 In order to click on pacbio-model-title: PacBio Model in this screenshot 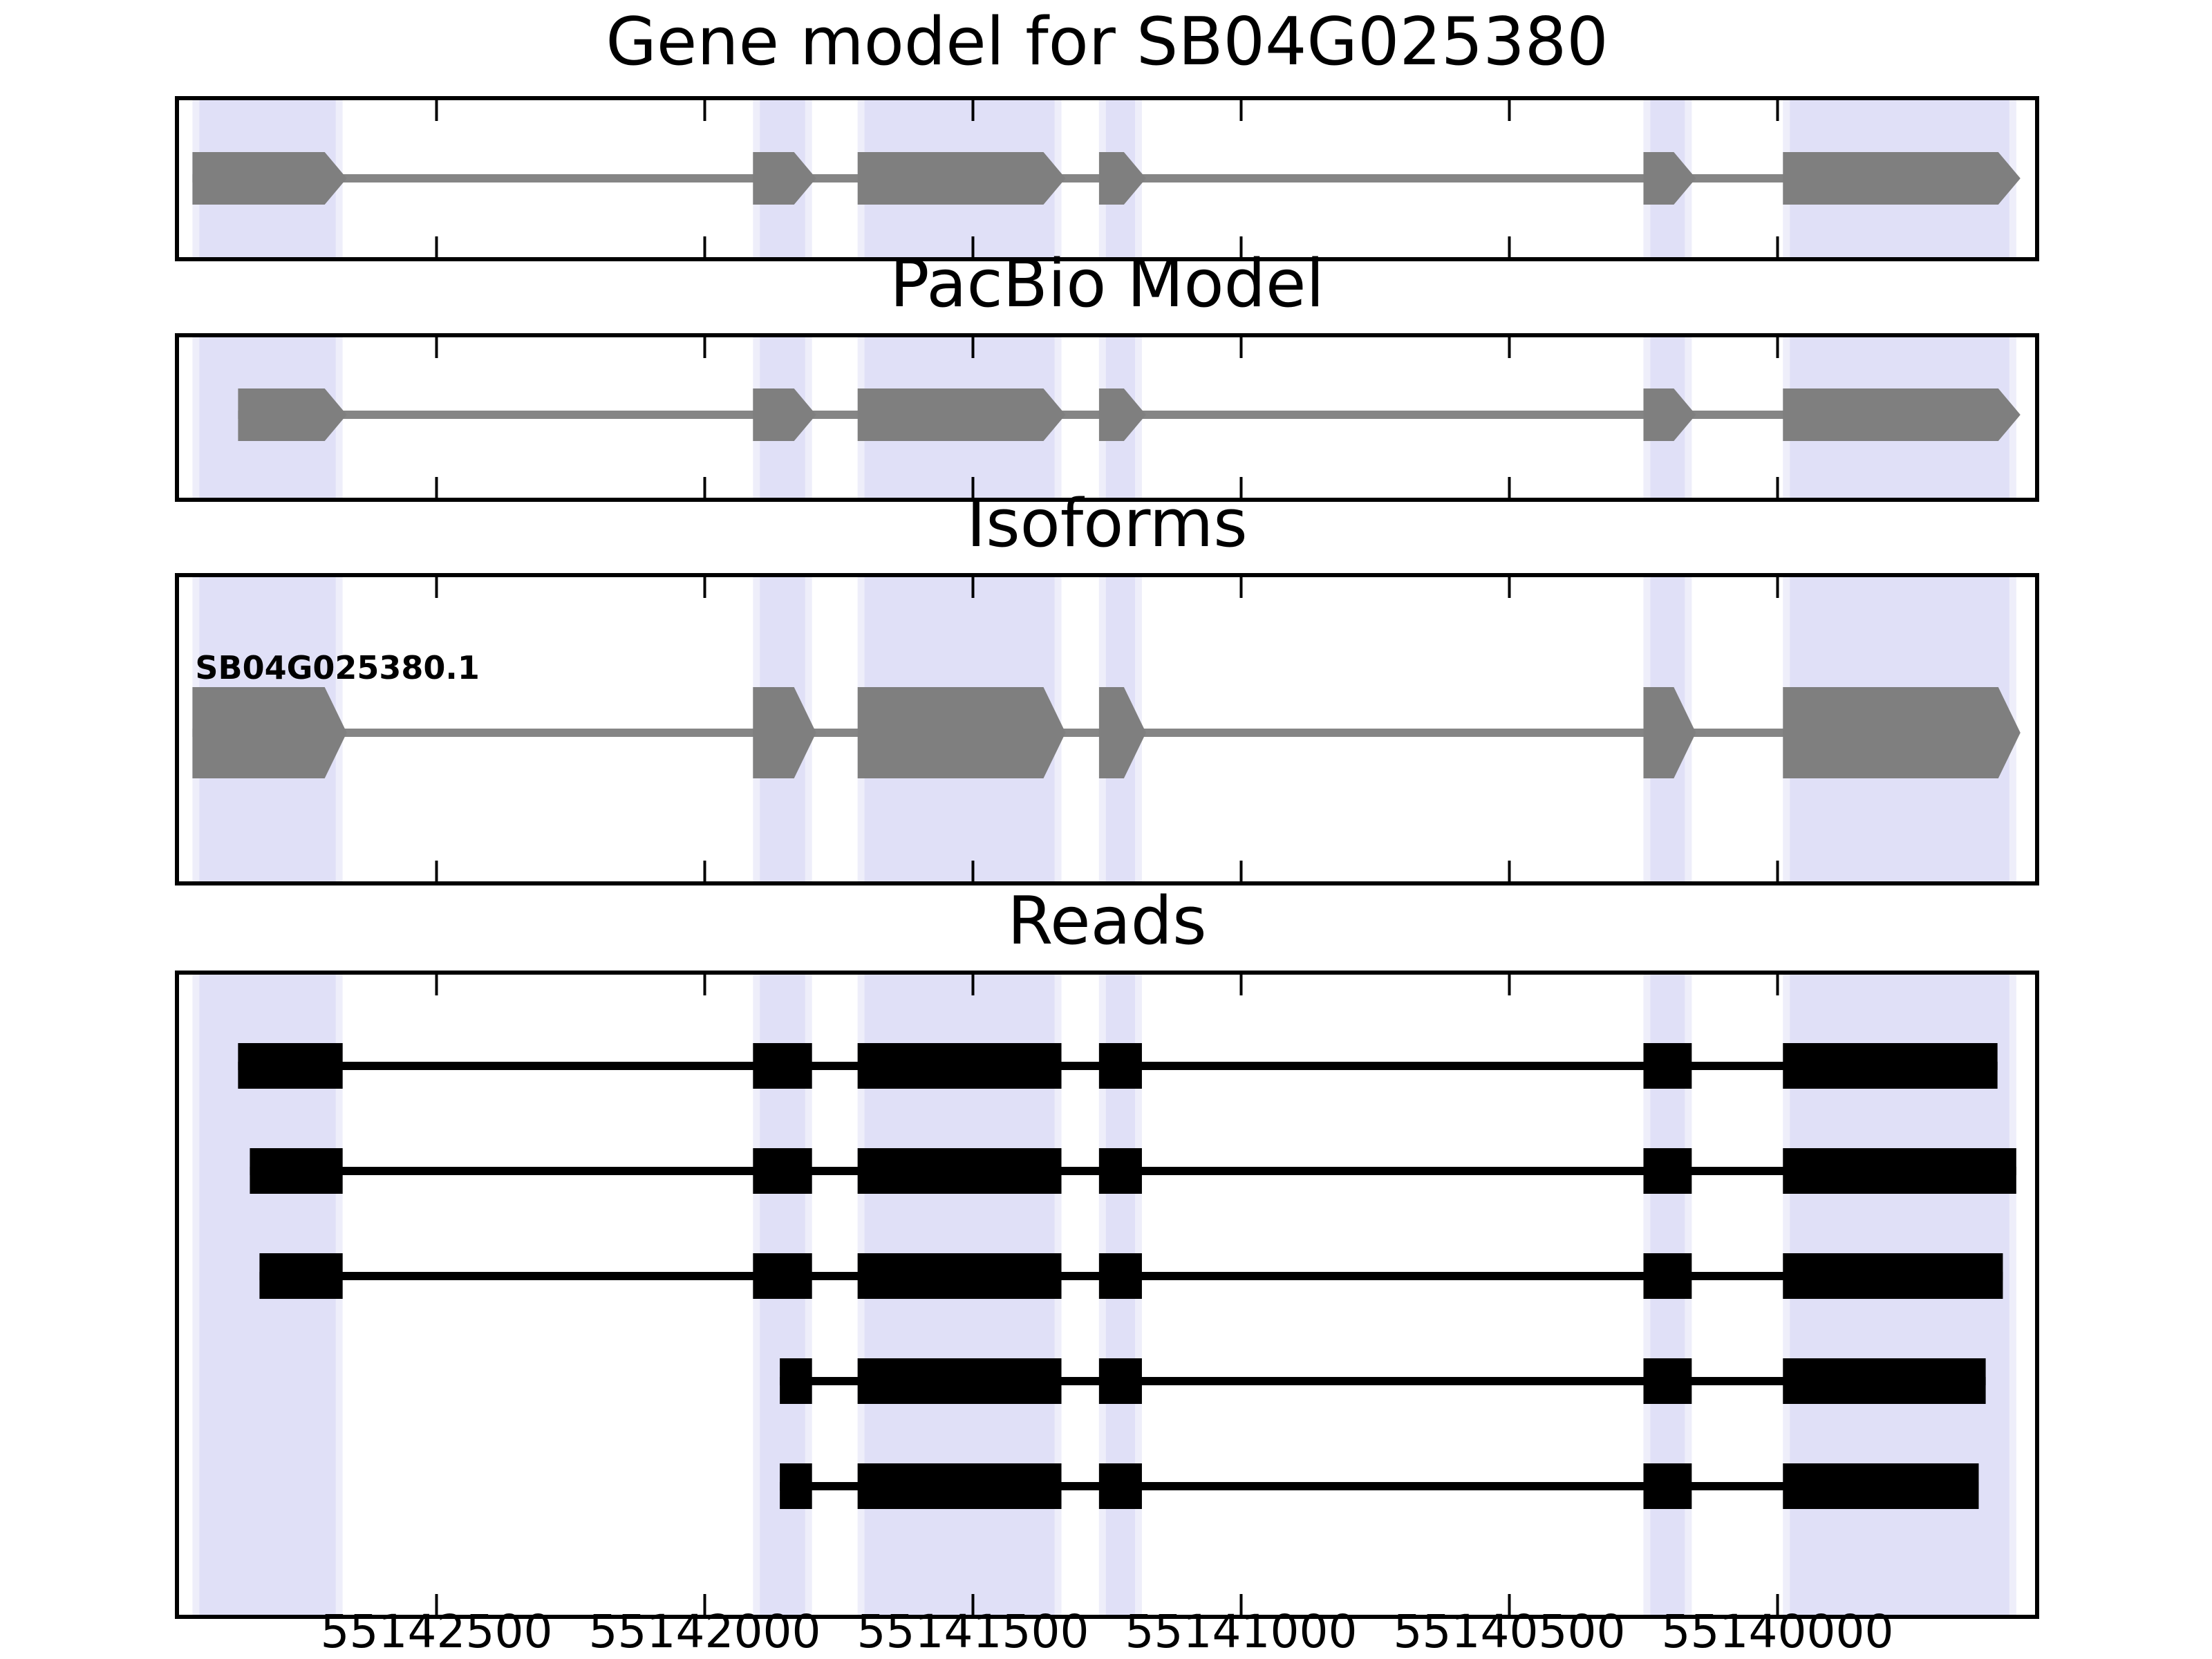, I will do `click(1107, 284)`.